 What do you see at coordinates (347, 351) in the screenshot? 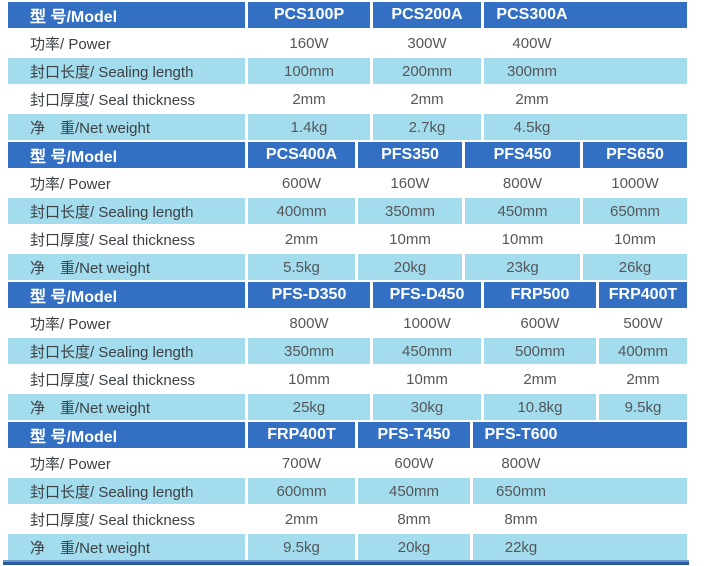
I see `spec-row: 封口长度/ Sealing length 350mm 450mm 500mm 400mm` at bounding box center [347, 351].